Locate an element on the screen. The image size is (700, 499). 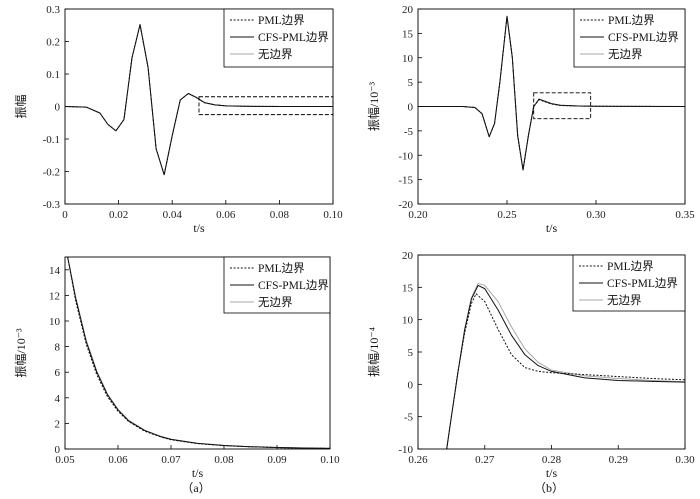
y-tick-label: -20 is located at coordinates (405, 205).